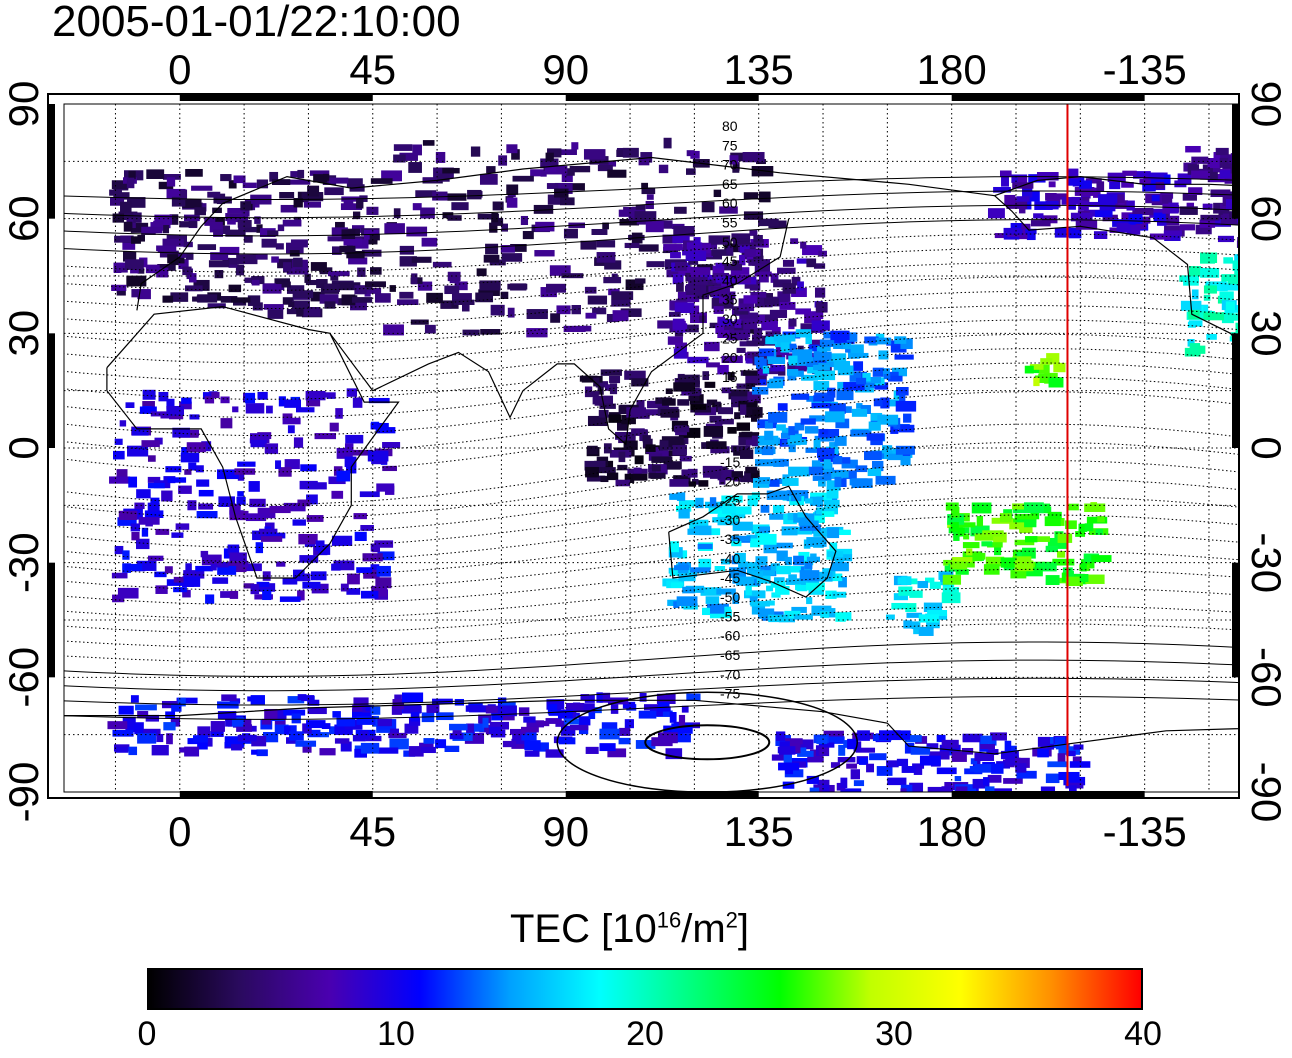 The height and width of the screenshot is (1058, 1292). What do you see at coordinates (730, 184) in the screenshot?
I see `contour-label: 65` at bounding box center [730, 184].